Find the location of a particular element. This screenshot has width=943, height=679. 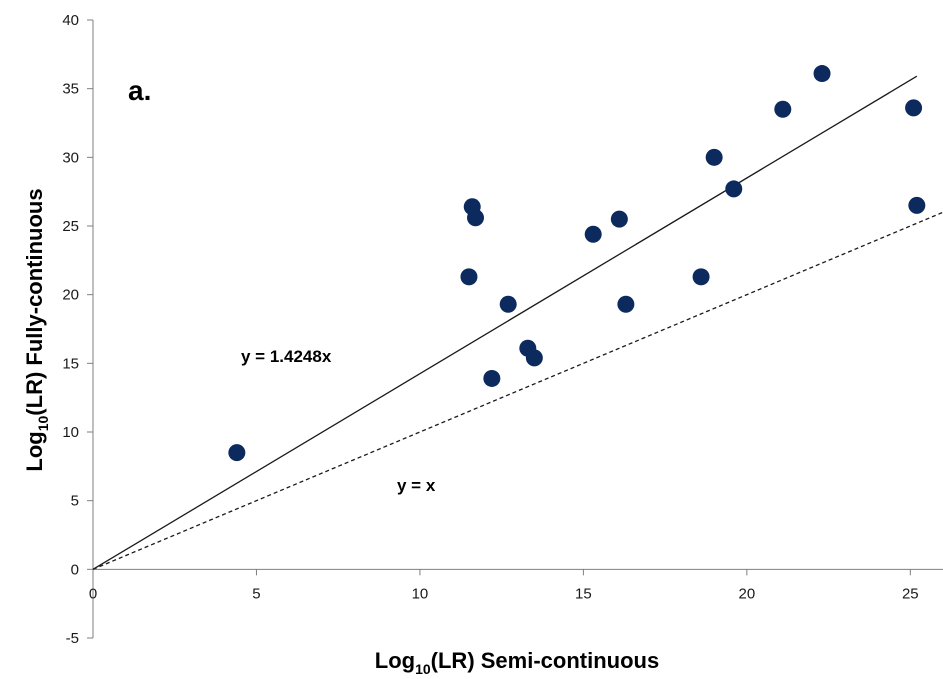

identity-line-label: y = x is located at coordinates (416, 485).